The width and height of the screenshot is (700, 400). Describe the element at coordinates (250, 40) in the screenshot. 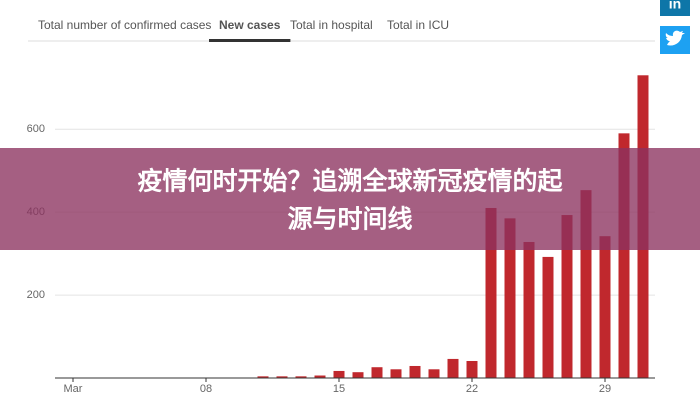

I see `tab-underline` at that location.